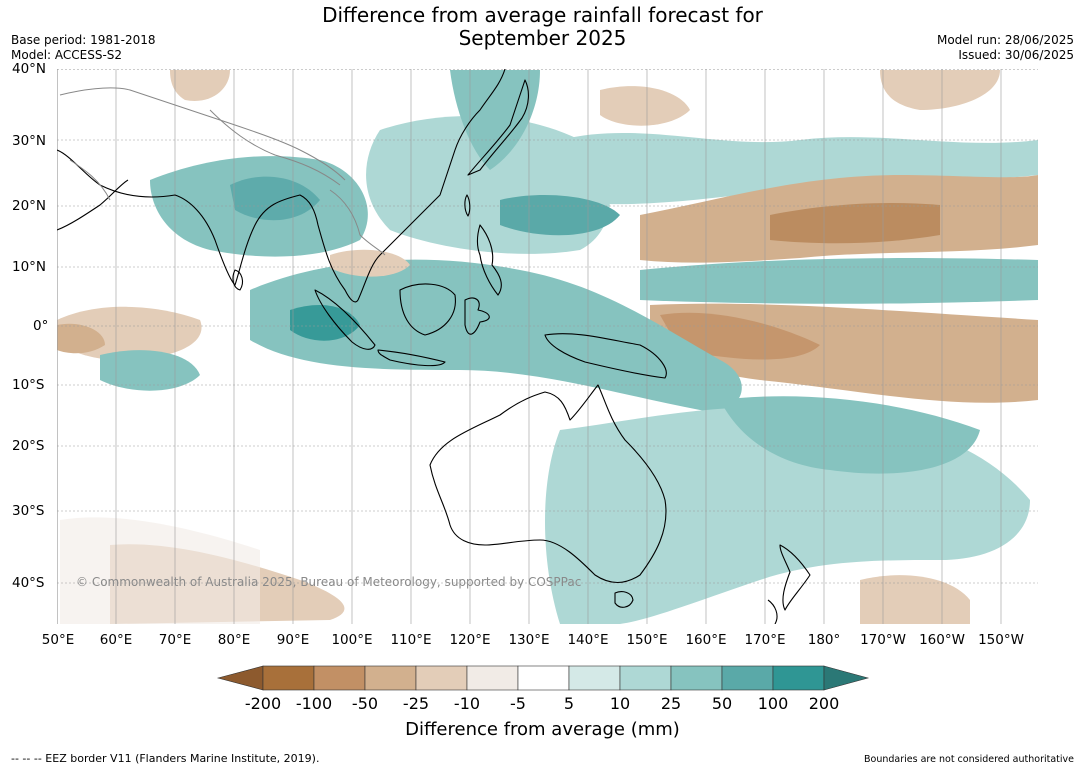  I want to click on new-guinea-coastline, so click(605, 356).